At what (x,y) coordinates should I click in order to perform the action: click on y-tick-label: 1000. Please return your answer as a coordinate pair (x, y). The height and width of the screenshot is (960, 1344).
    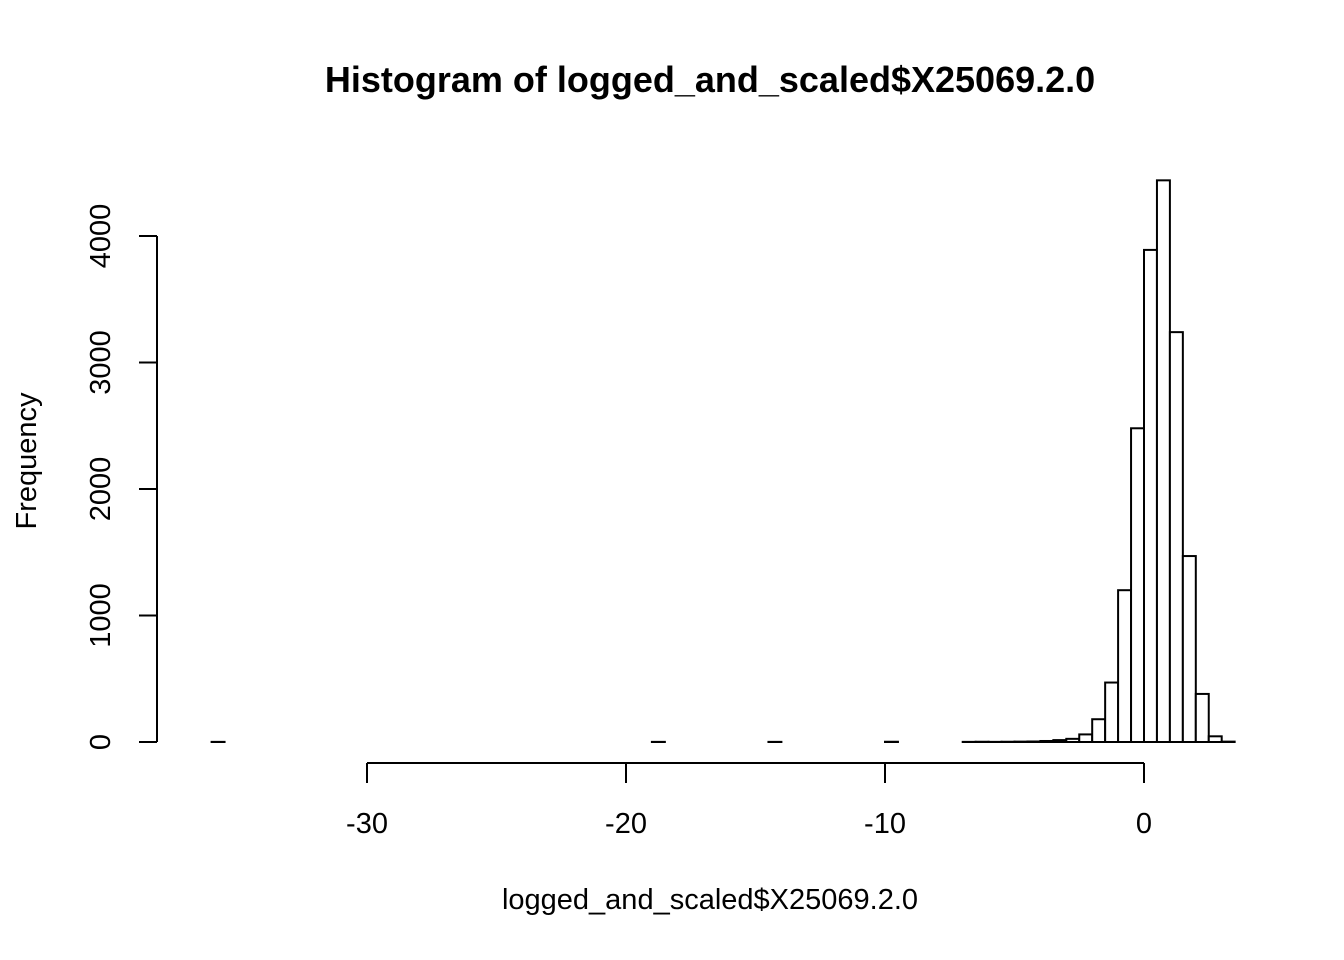
    Looking at the image, I should click on (101, 615).